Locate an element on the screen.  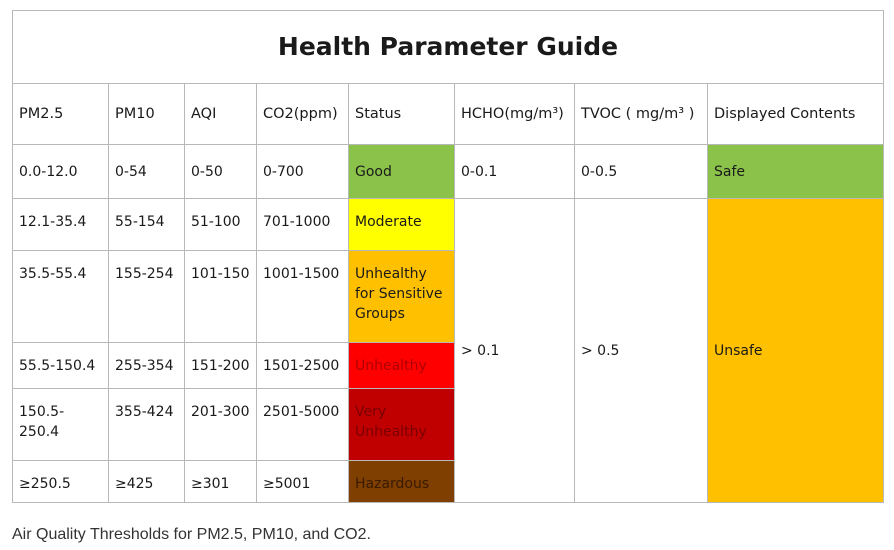
pm10-cell: 55-154 is located at coordinates (146, 224).